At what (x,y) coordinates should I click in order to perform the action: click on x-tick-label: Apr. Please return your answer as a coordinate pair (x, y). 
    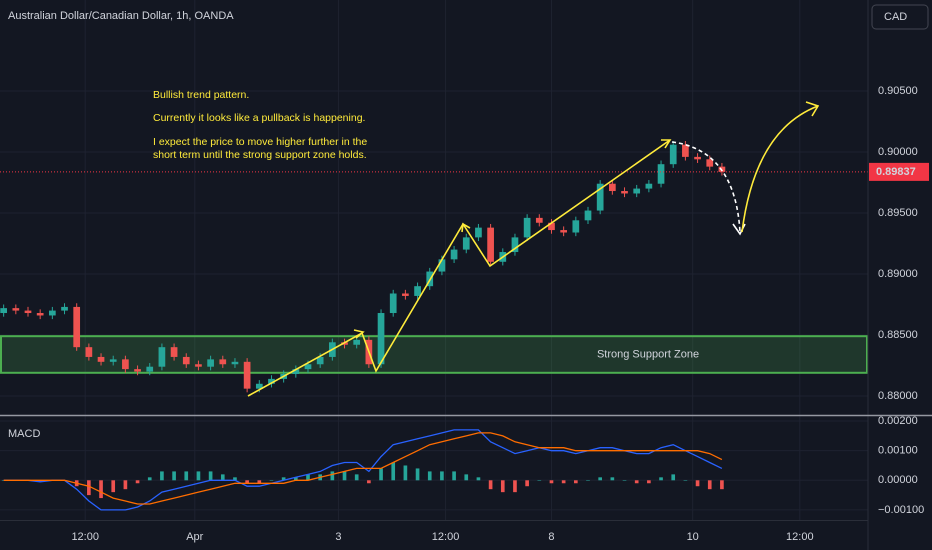
    Looking at the image, I should click on (194, 537).